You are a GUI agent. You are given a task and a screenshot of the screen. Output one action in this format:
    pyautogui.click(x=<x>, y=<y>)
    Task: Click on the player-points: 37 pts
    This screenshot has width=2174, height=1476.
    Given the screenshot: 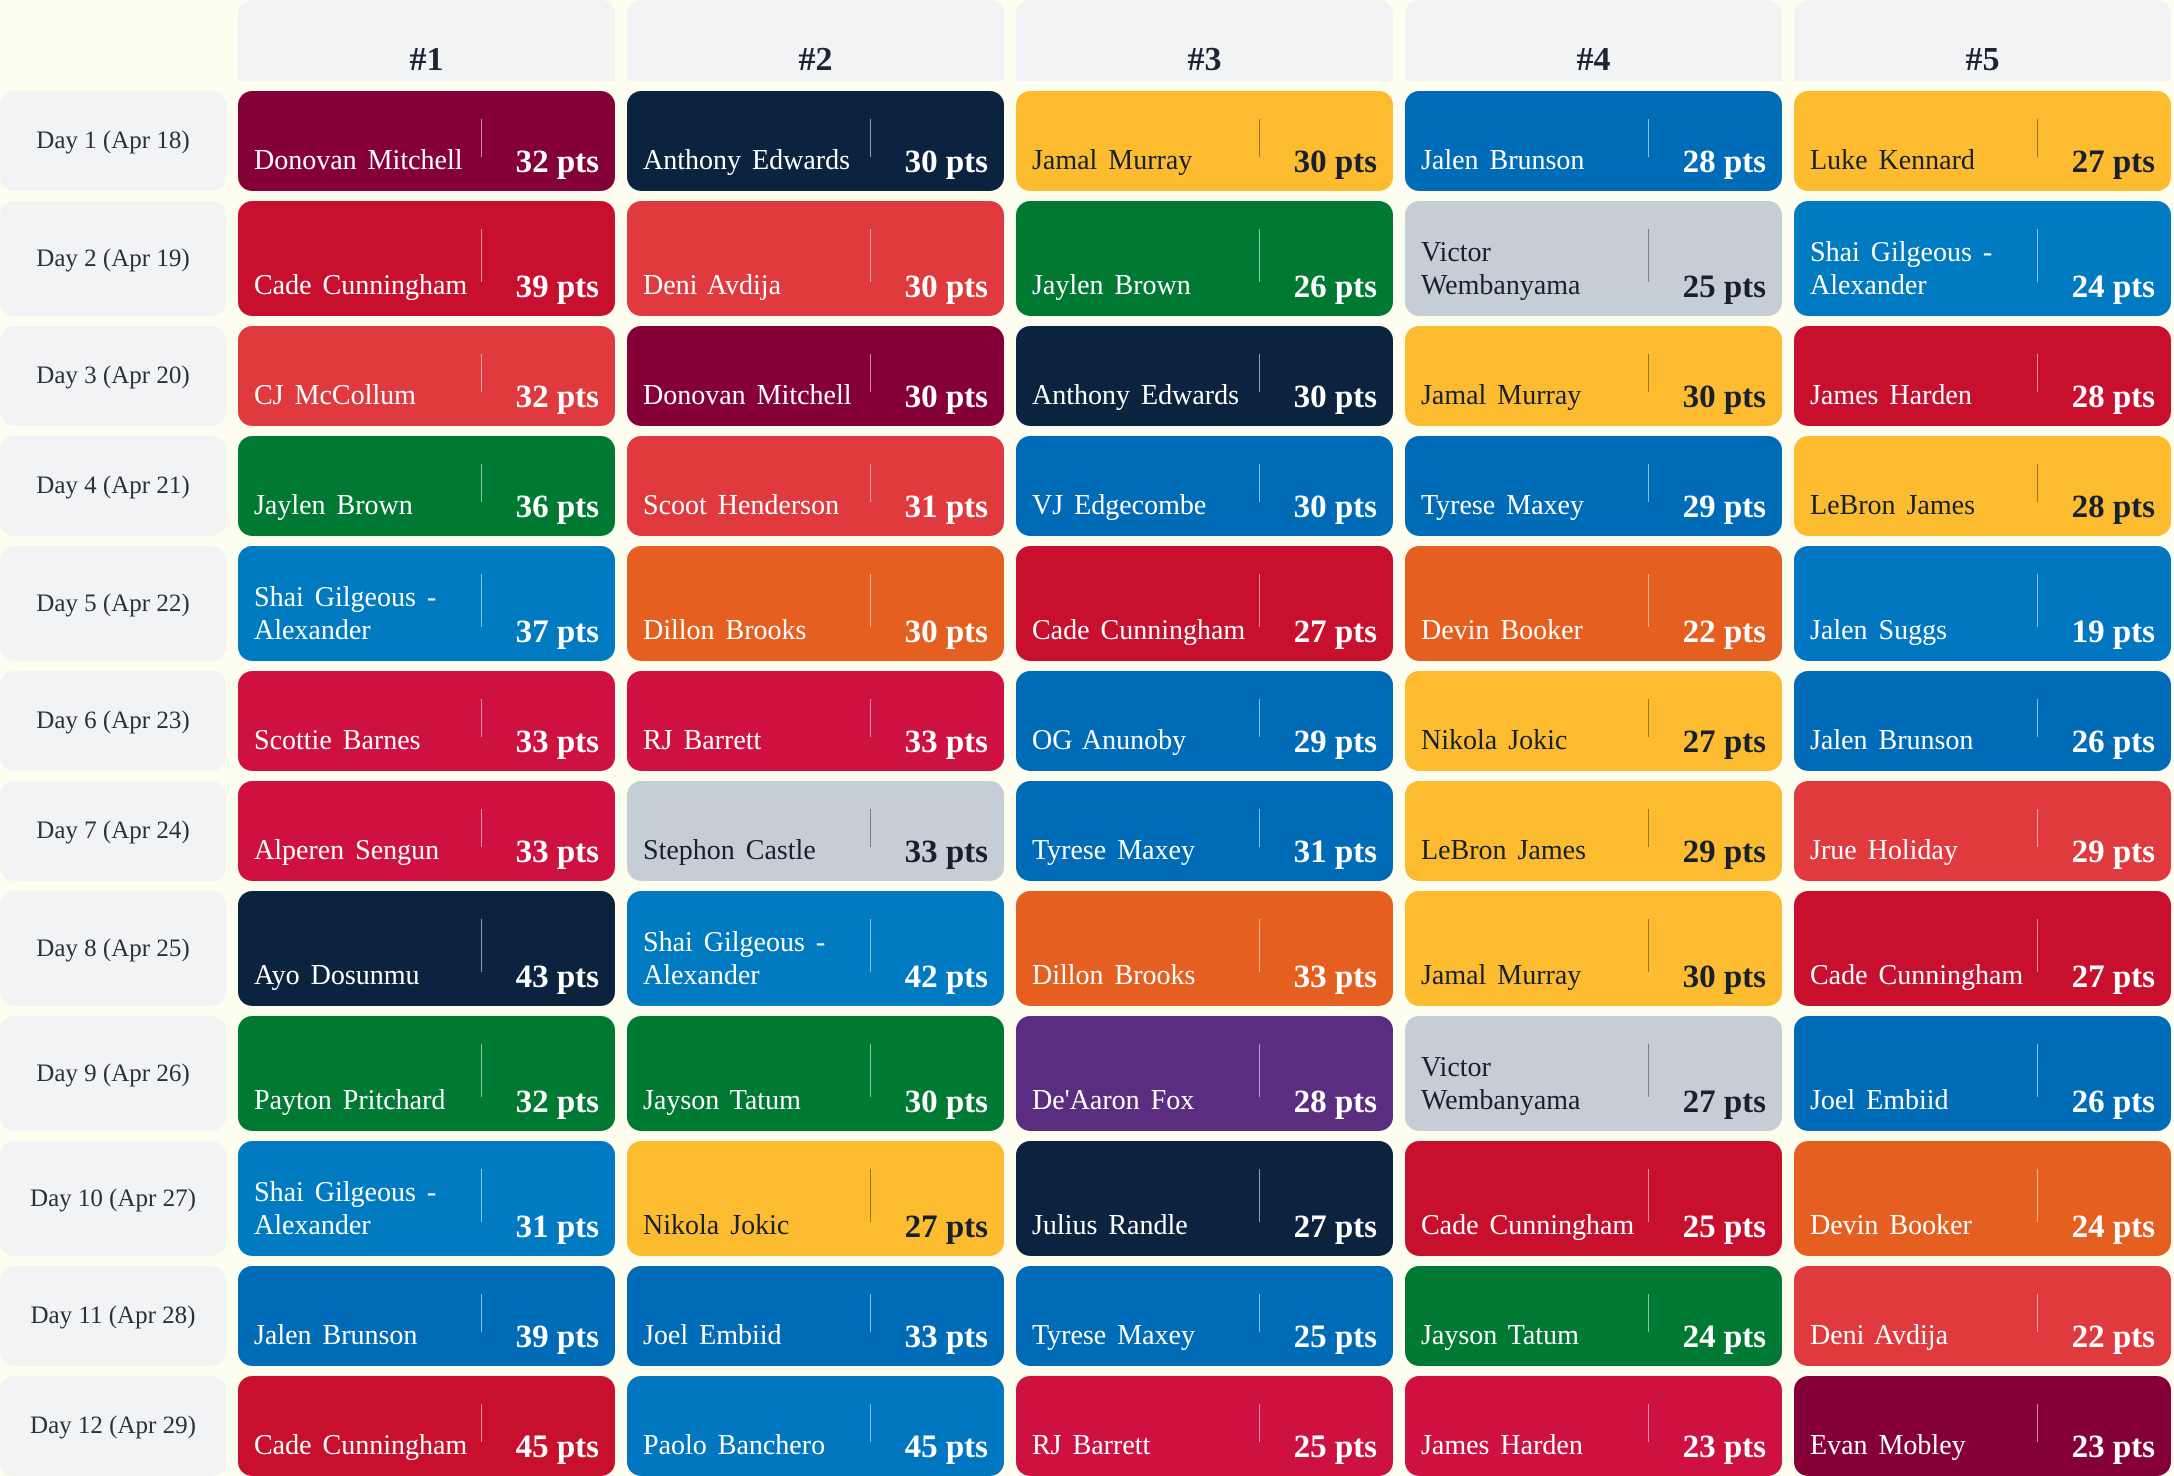 What is the action you would take?
    pyautogui.click(x=557, y=632)
    